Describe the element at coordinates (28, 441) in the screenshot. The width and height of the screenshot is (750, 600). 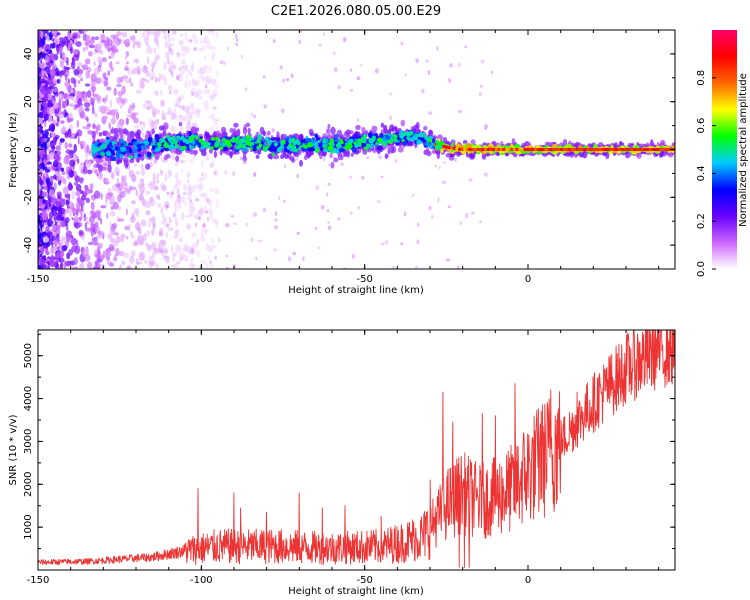
I see `y-tick-label: 3000` at that location.